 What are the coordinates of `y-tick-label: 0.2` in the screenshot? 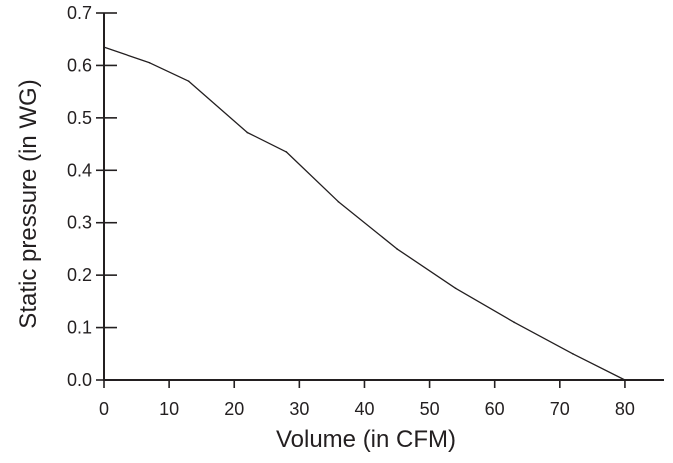 It's located at (79, 275).